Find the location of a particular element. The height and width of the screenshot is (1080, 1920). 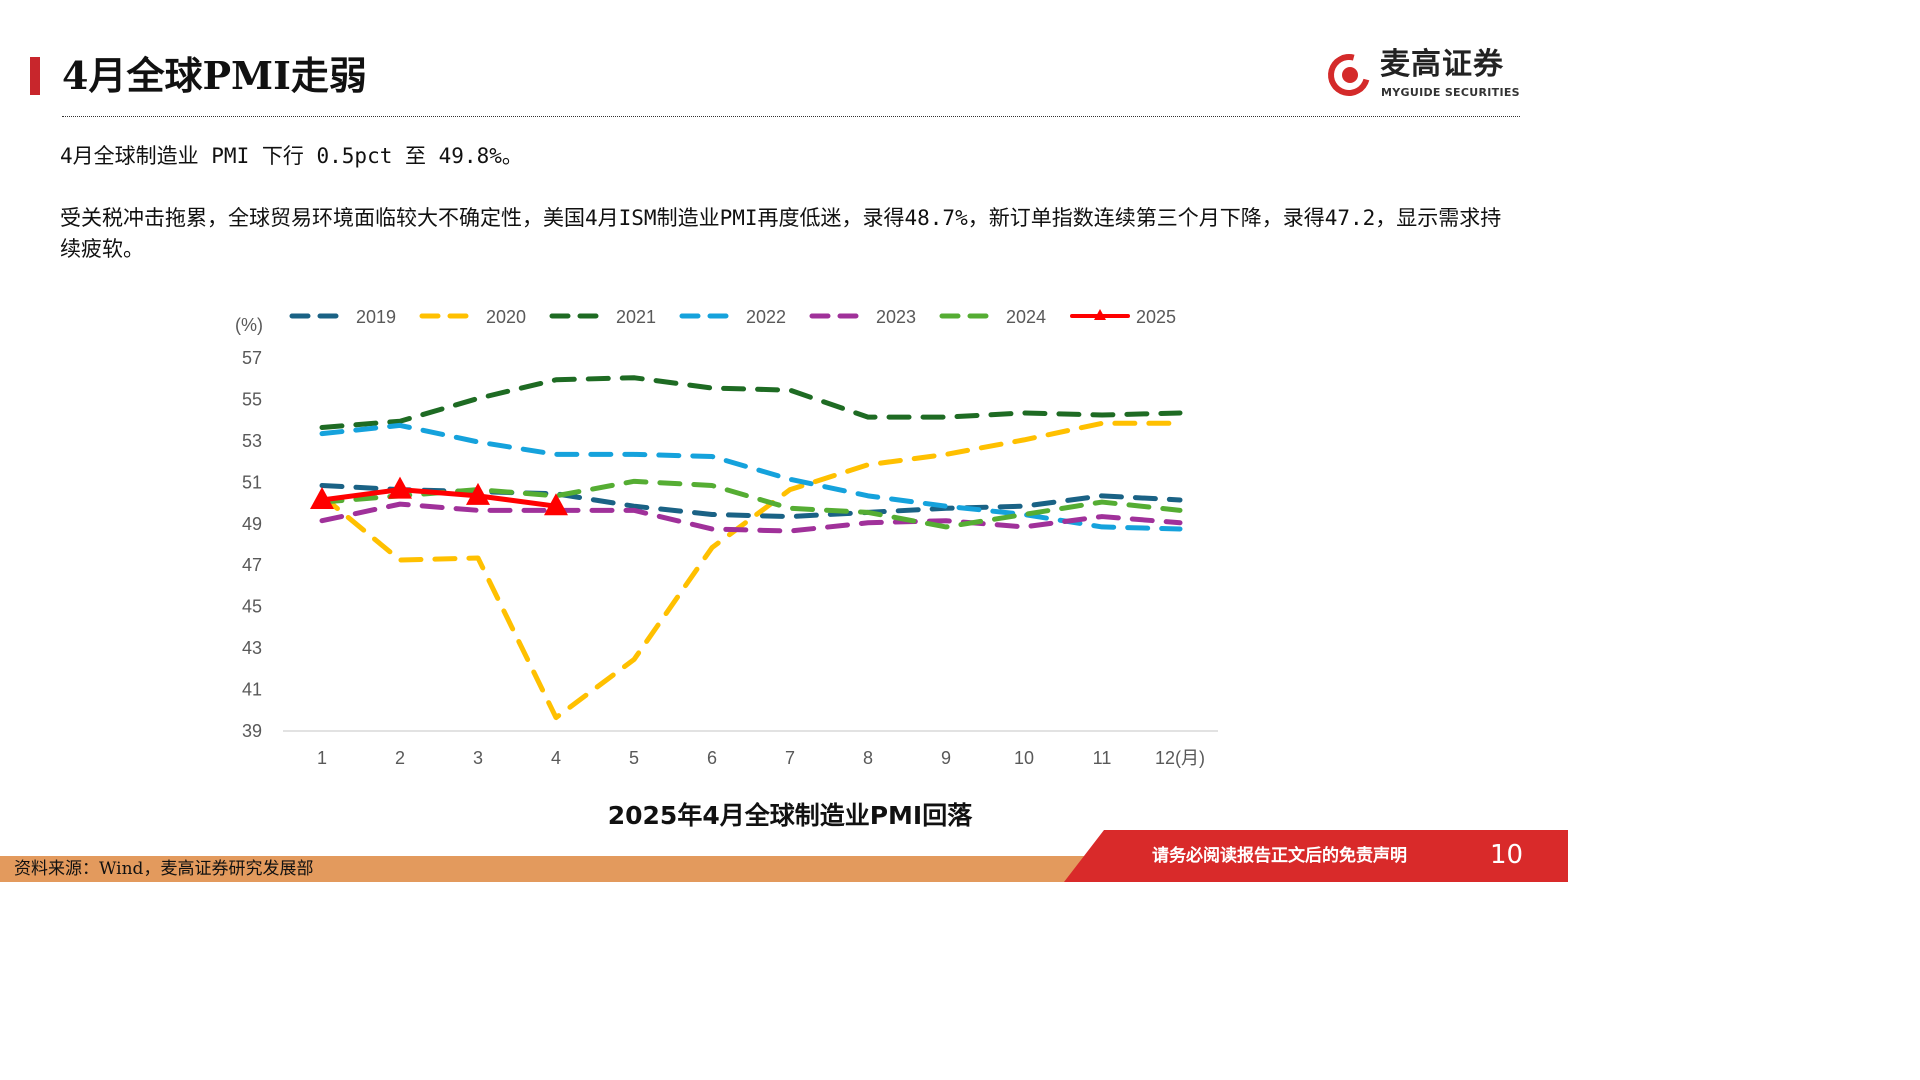

page-number: 10 is located at coordinates (1507, 855).